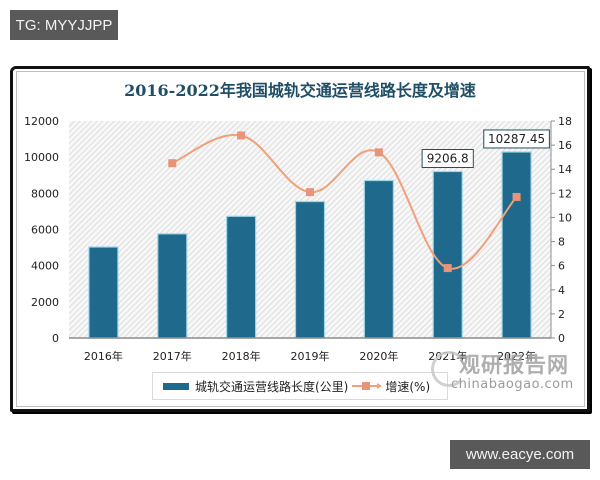 This screenshot has width=600, height=480. I want to click on legend-bar-swatch, so click(176, 386).